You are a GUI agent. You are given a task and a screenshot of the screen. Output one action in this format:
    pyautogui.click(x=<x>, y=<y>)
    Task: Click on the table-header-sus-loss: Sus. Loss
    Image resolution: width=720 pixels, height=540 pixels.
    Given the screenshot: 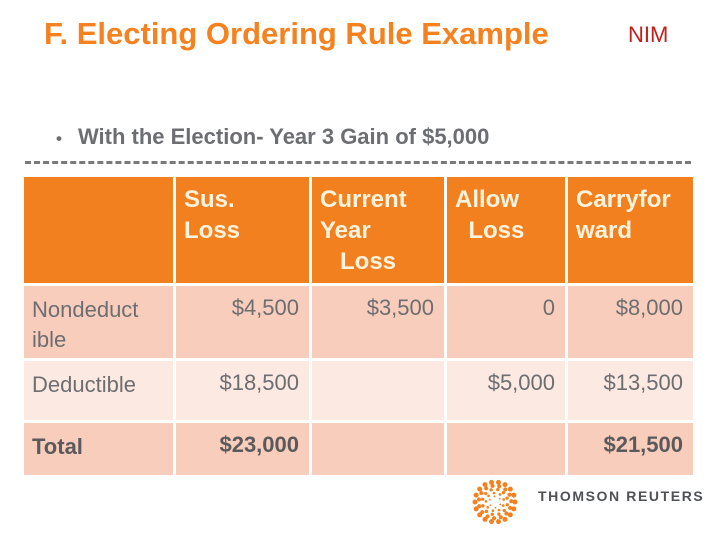 What is the action you would take?
    pyautogui.click(x=242, y=230)
    